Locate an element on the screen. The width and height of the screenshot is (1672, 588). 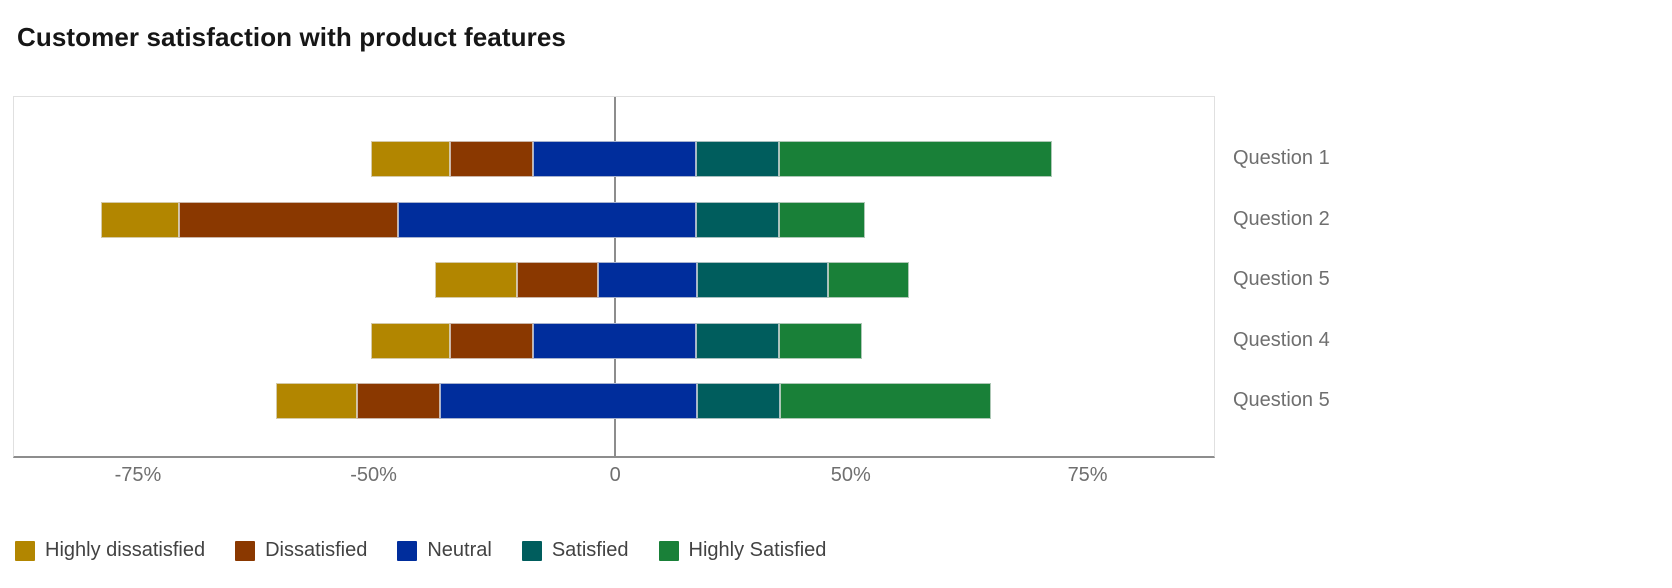
category-label-3: Question 5 is located at coordinates (1281, 279).